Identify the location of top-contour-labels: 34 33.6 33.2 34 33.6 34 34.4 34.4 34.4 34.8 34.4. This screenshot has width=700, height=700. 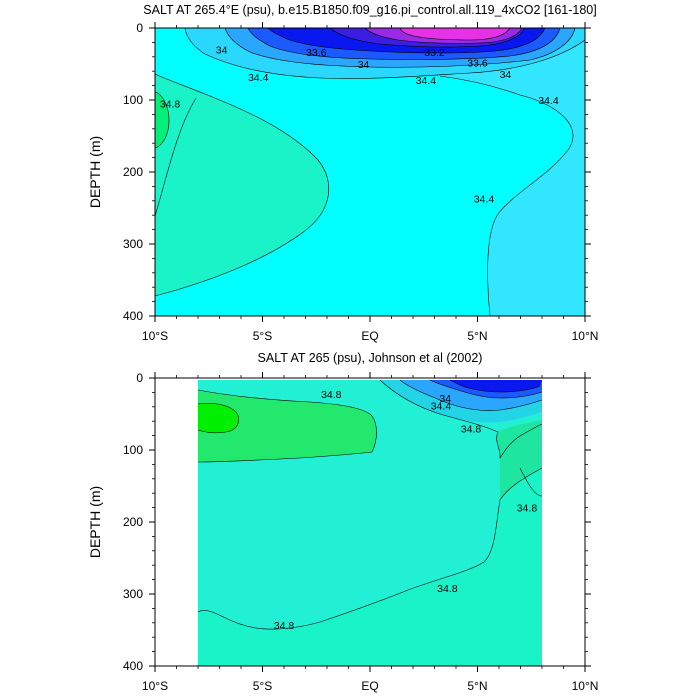
(359, 125).